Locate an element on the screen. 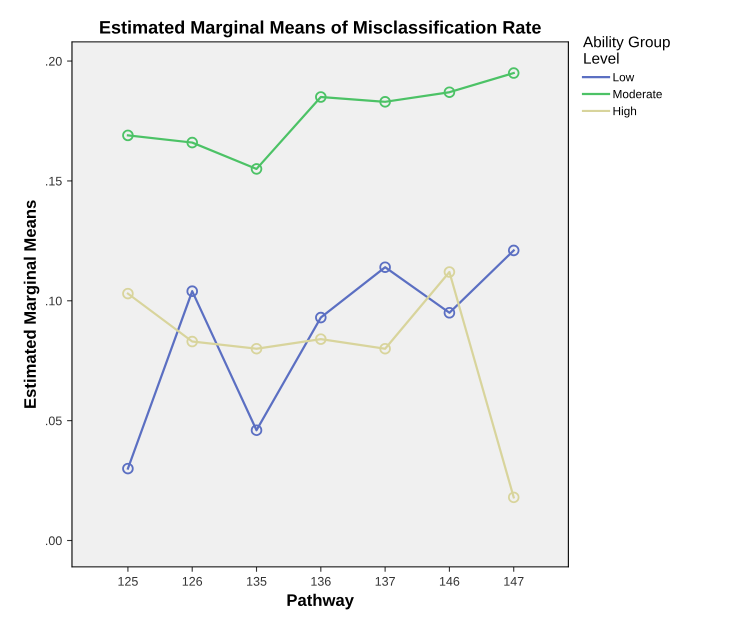  chart-title: Estimated Marginal Means of Misclassification Rate is located at coordinates (320, 29).